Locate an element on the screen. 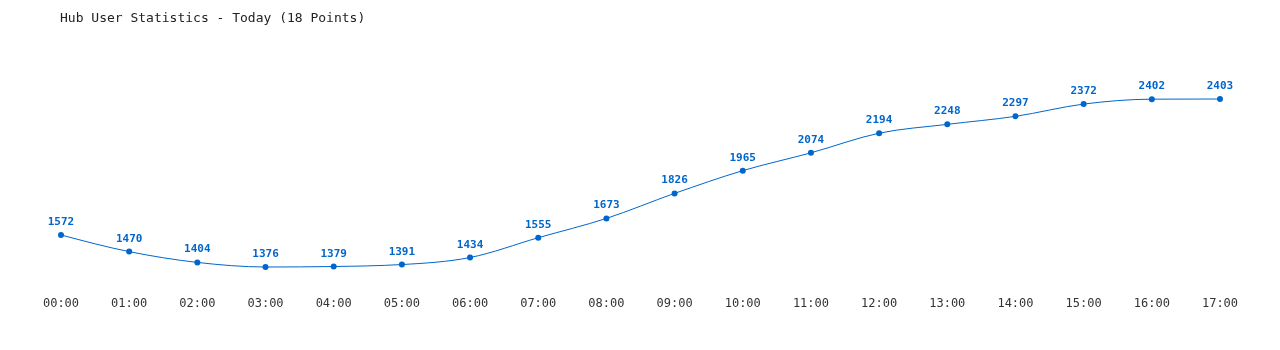 The width and height of the screenshot is (1280, 350). data-label: 1572 is located at coordinates (61, 221).